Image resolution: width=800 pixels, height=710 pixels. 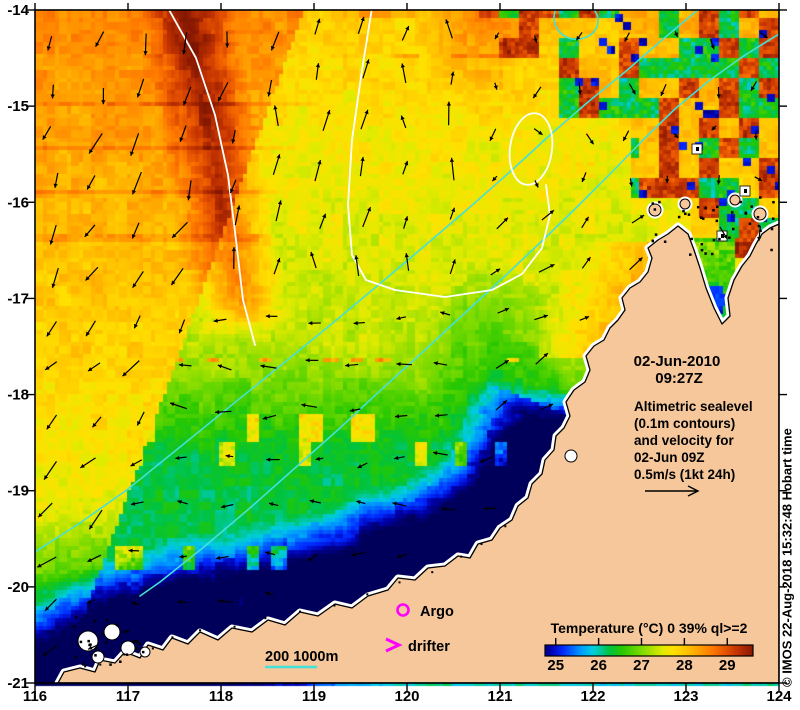 What do you see at coordinates (576, 25) in the screenshot?
I see `bathymetry-contour-loop` at bounding box center [576, 25].